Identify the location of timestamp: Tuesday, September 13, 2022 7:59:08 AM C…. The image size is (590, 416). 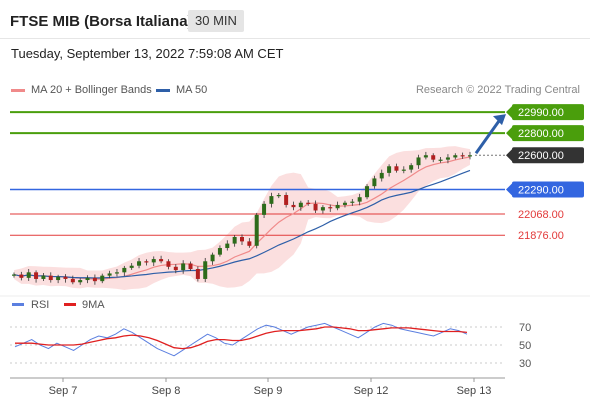
(147, 53).